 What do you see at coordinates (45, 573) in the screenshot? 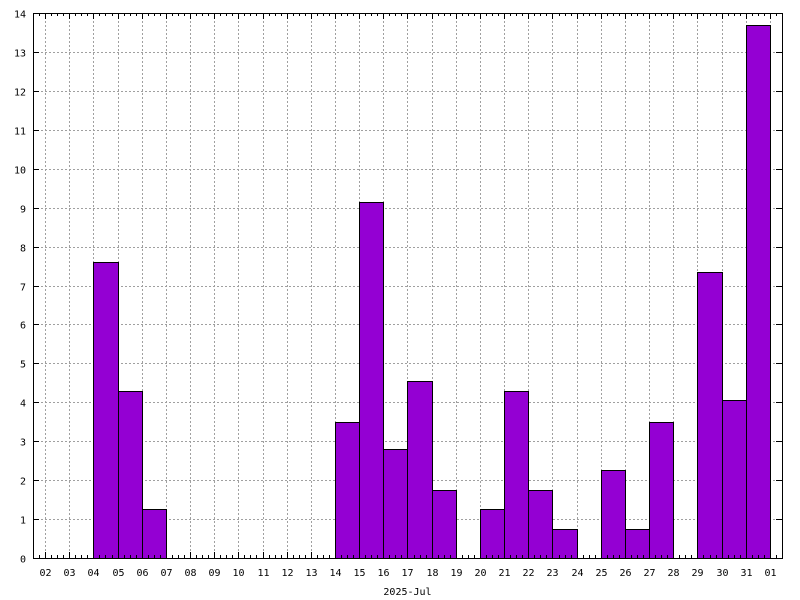
I see `x-tick-label: 02` at bounding box center [45, 573].